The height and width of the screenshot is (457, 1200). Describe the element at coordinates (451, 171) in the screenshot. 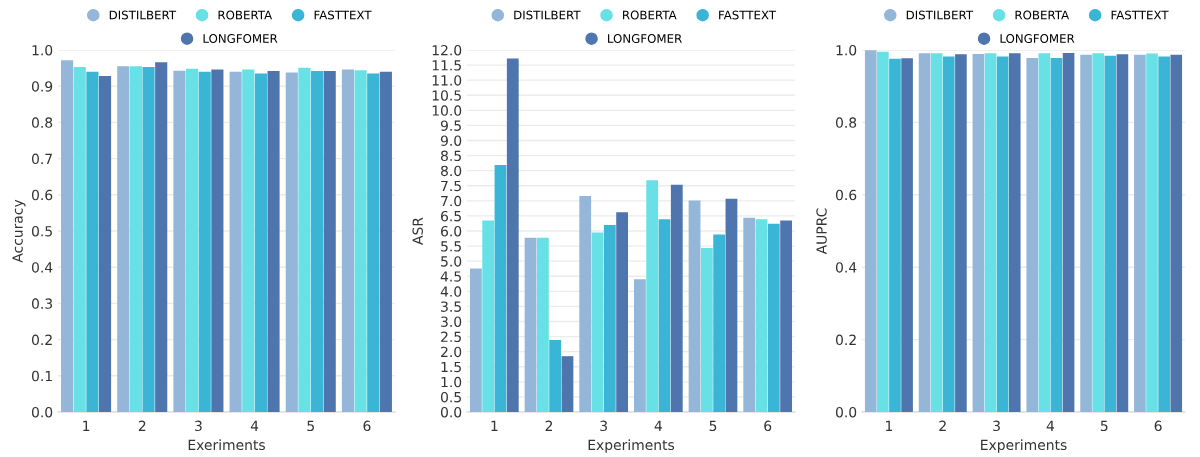

I see `y-tick-label: 8.0` at that location.